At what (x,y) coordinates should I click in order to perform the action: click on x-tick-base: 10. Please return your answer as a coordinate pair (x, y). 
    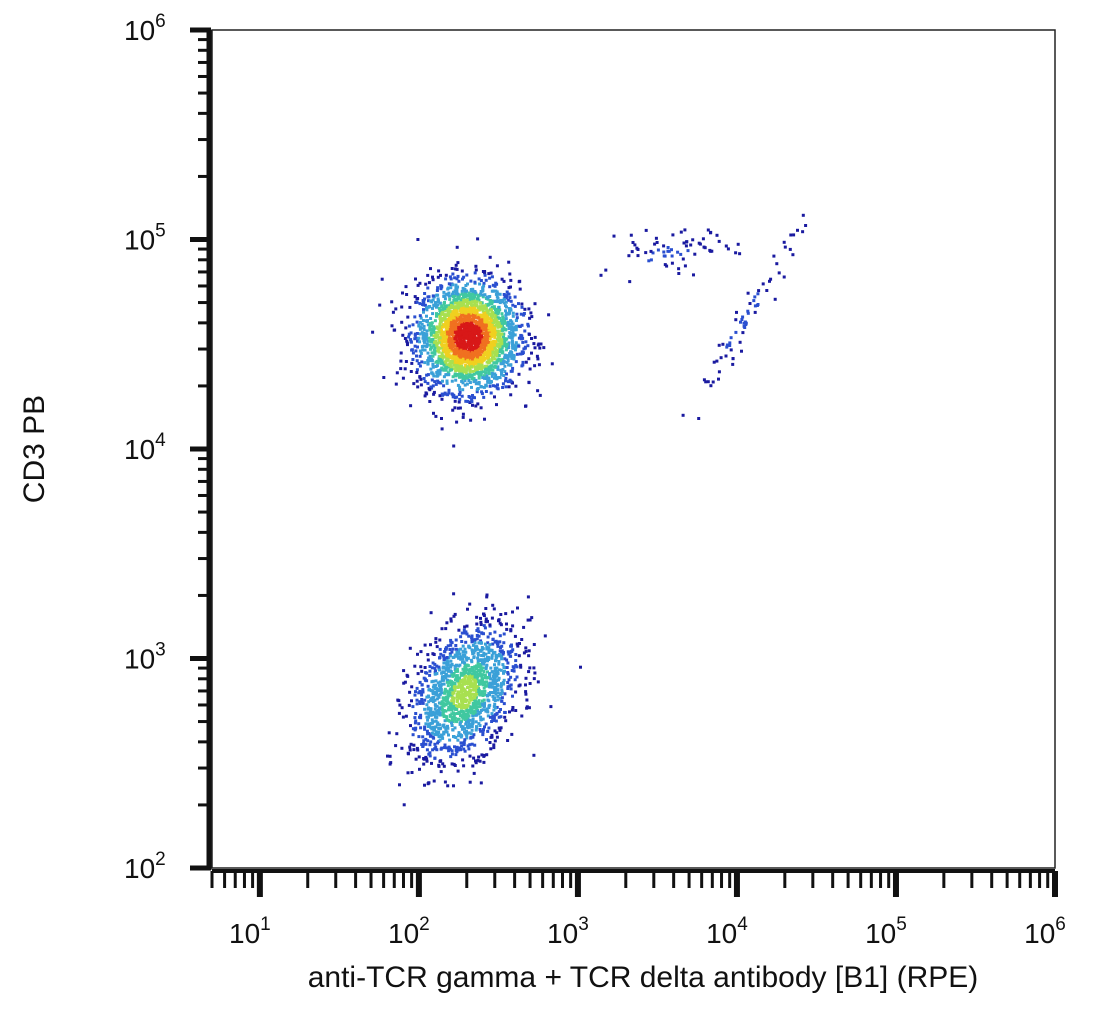
    Looking at the image, I should click on (880, 933).